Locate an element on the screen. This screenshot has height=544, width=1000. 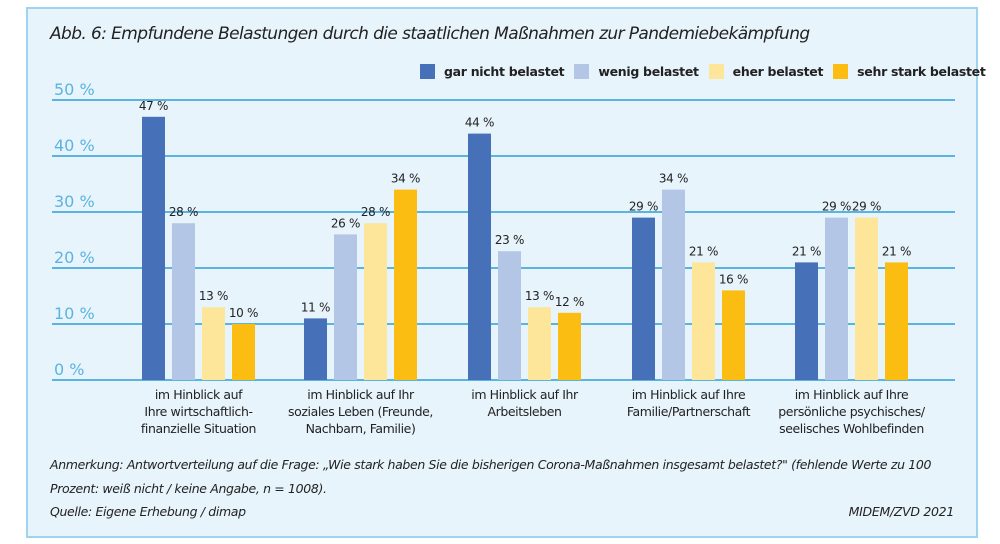
x-tick-label: finanzielle Situation is located at coordinates (198, 428).